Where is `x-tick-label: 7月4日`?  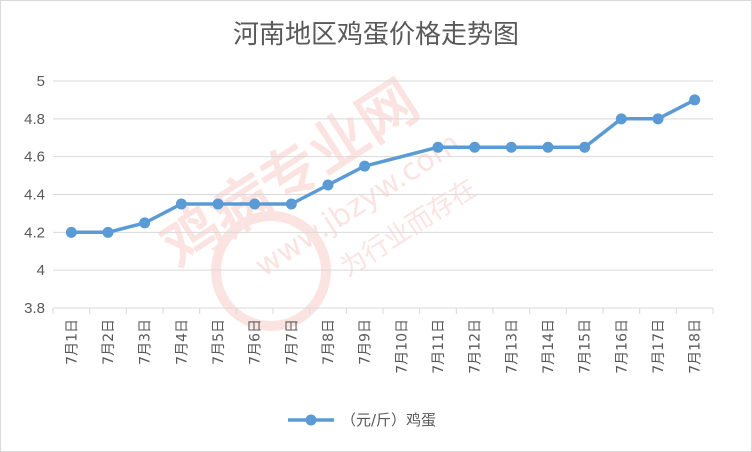
x-tick-label: 7月4日 is located at coordinates (182, 342).